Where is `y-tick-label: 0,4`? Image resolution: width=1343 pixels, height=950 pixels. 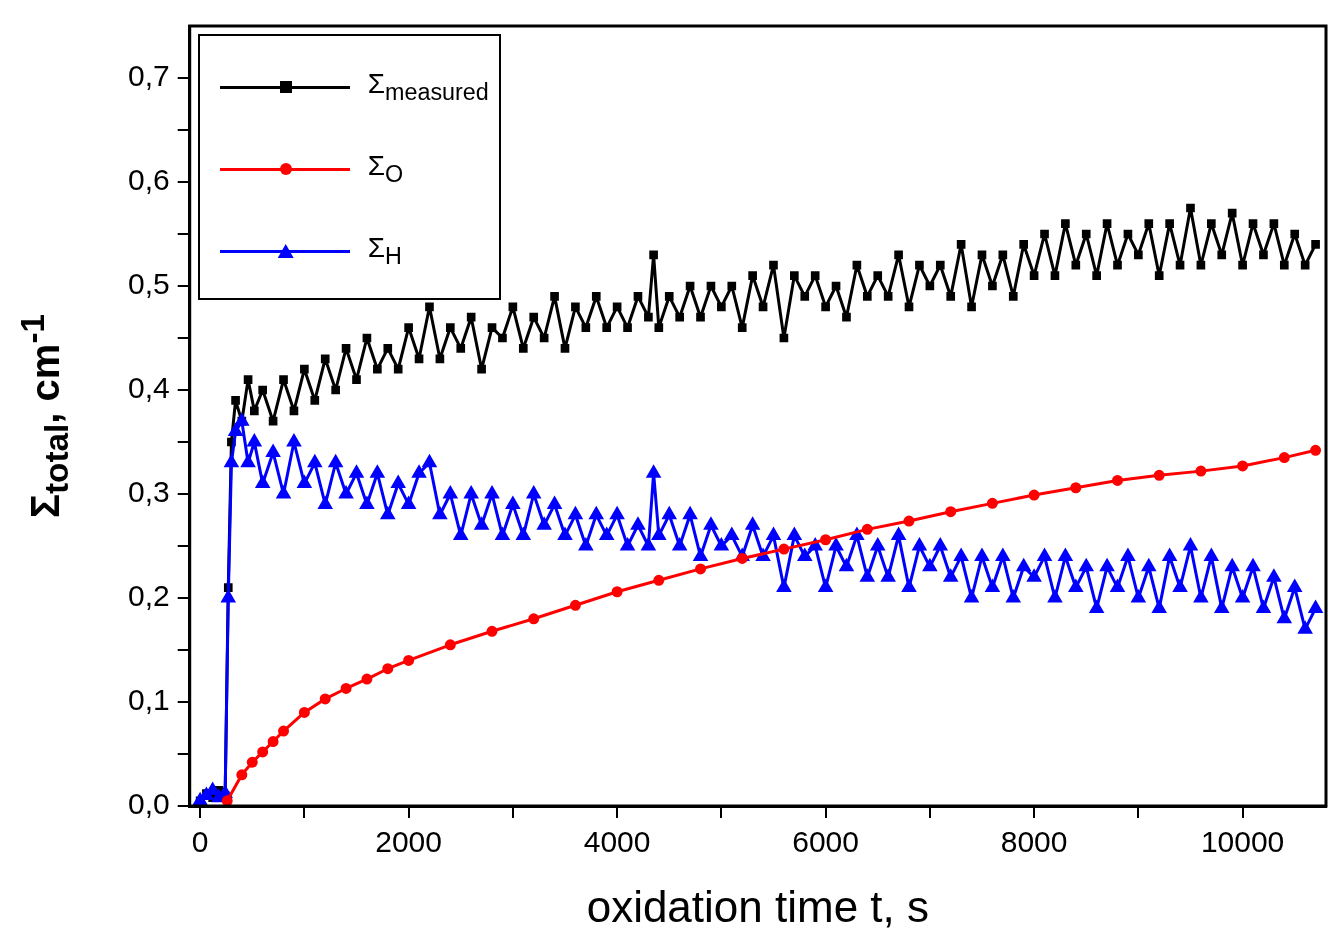 y-tick-label: 0,4 is located at coordinates (148, 388).